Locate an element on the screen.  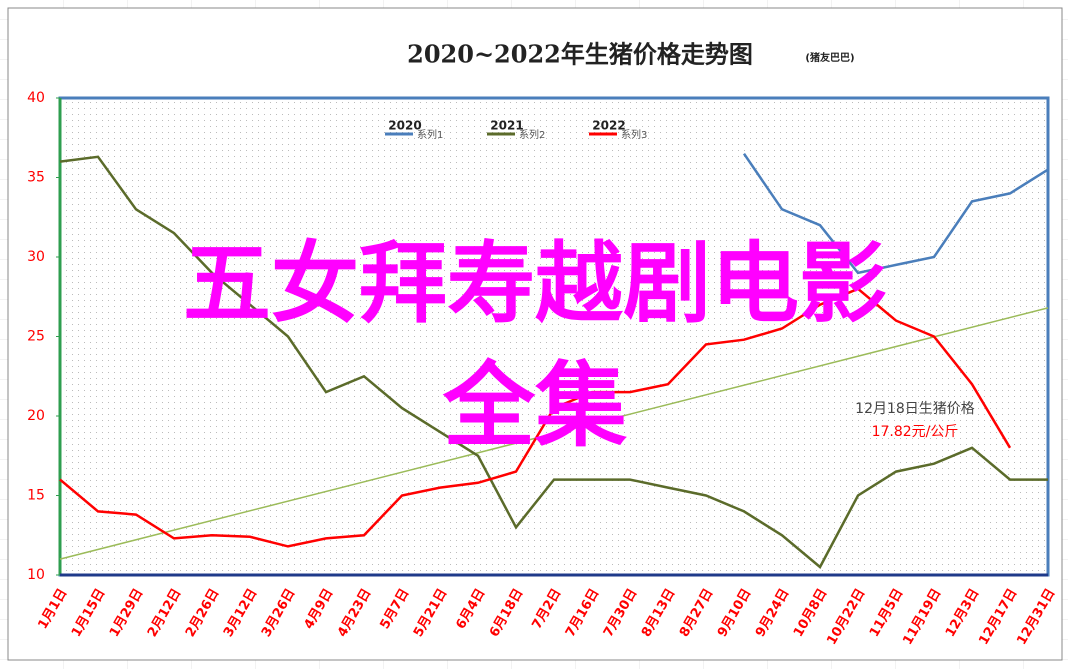
y-tick-label: 25 is located at coordinates (36, 337).